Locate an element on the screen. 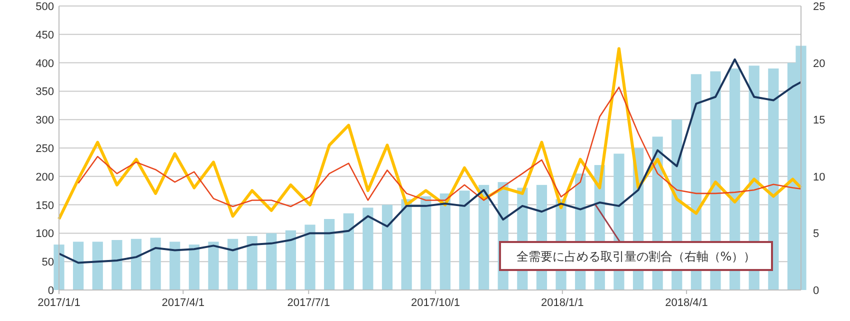 The image size is (850, 321). y-tick-label: 450 is located at coordinates (45, 35).